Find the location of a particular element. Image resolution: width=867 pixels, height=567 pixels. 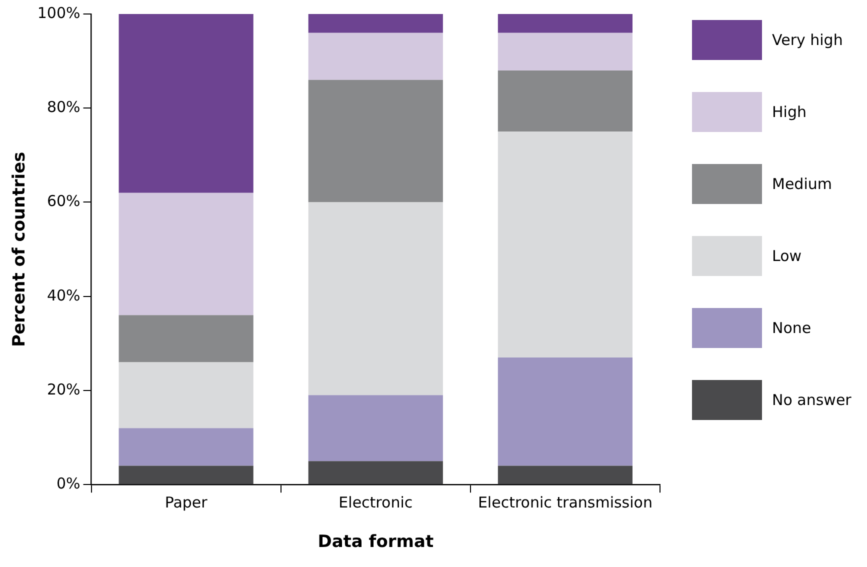

text: Low is located at coordinates (787, 256).